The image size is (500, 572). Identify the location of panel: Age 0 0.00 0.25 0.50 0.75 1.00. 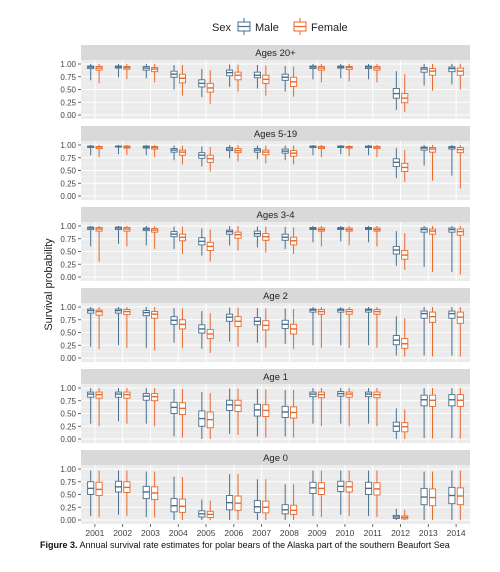
(265, 487).